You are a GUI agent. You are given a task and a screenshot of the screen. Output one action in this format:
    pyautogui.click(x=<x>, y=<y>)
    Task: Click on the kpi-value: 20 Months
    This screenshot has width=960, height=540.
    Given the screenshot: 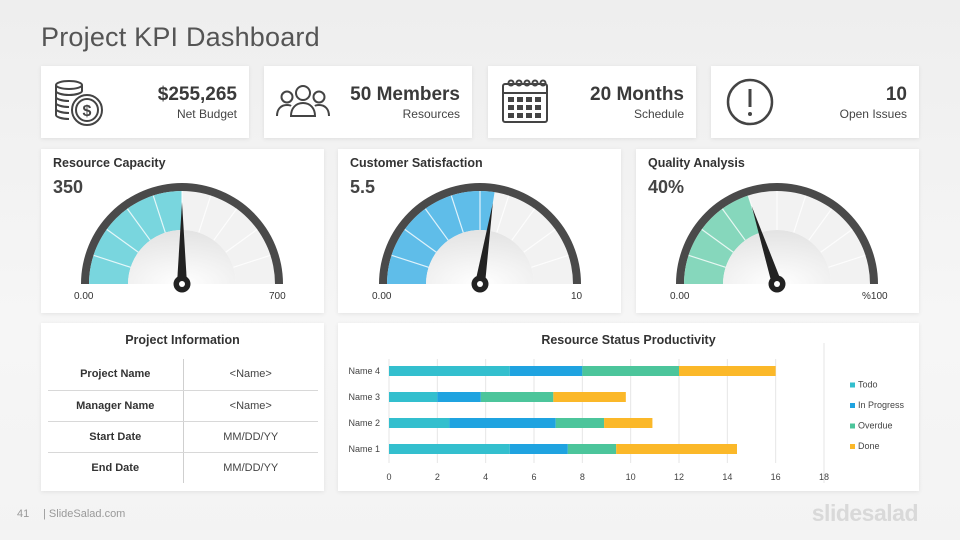 What is the action you would take?
    pyautogui.click(x=637, y=94)
    